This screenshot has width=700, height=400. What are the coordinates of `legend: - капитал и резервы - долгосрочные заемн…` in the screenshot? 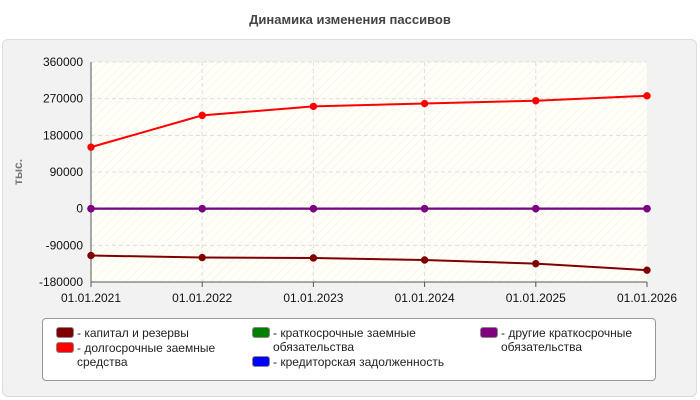 It's located at (349, 349).